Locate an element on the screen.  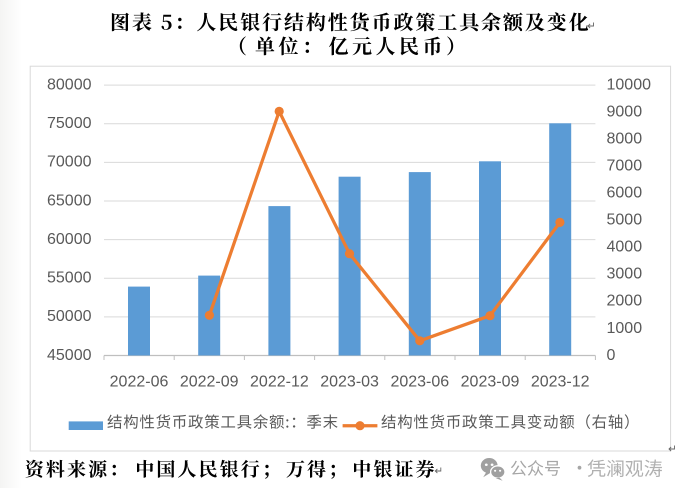
svg-text: 9000 is located at coordinates (625, 111).